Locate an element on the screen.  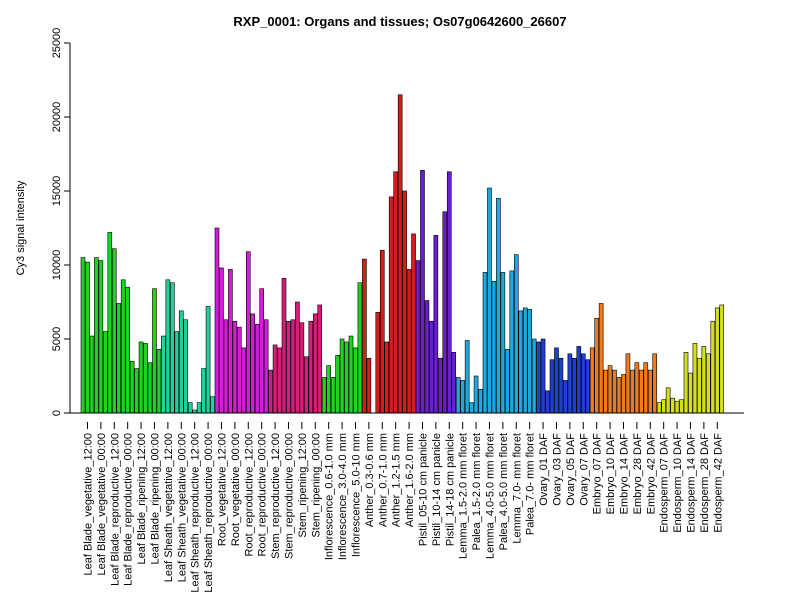
x-tick-label: Leaf Blade_reproductive_00:00 is located at coordinates (129, 509).